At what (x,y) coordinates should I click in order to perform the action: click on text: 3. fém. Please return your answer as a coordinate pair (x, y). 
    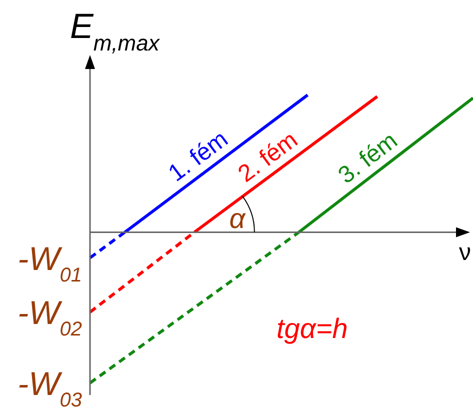
    Looking at the image, I should click on (368, 158).